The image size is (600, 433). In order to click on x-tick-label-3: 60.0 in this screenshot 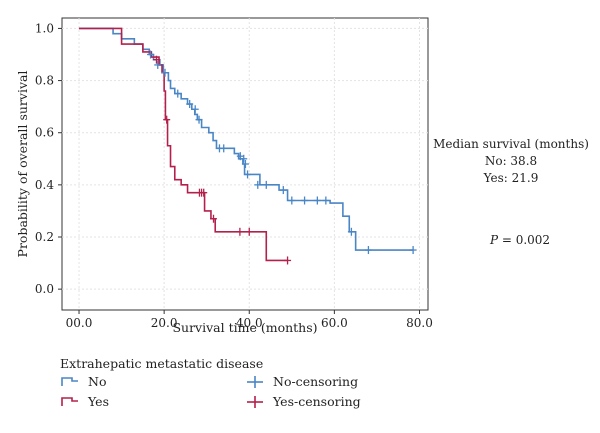, I will do `click(334, 323)`.